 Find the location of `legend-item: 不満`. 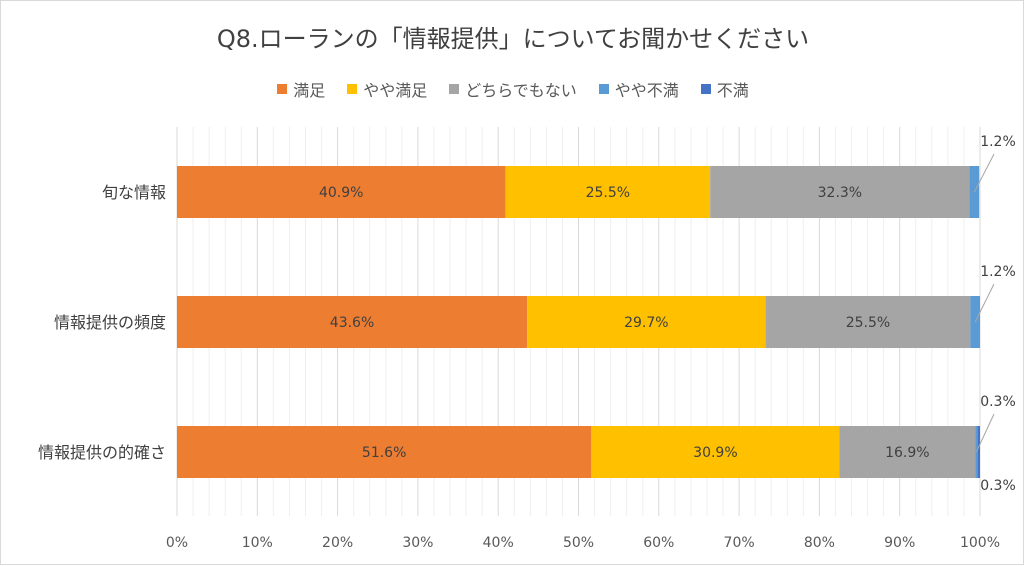

legend-item: 不満 is located at coordinates (724, 89).